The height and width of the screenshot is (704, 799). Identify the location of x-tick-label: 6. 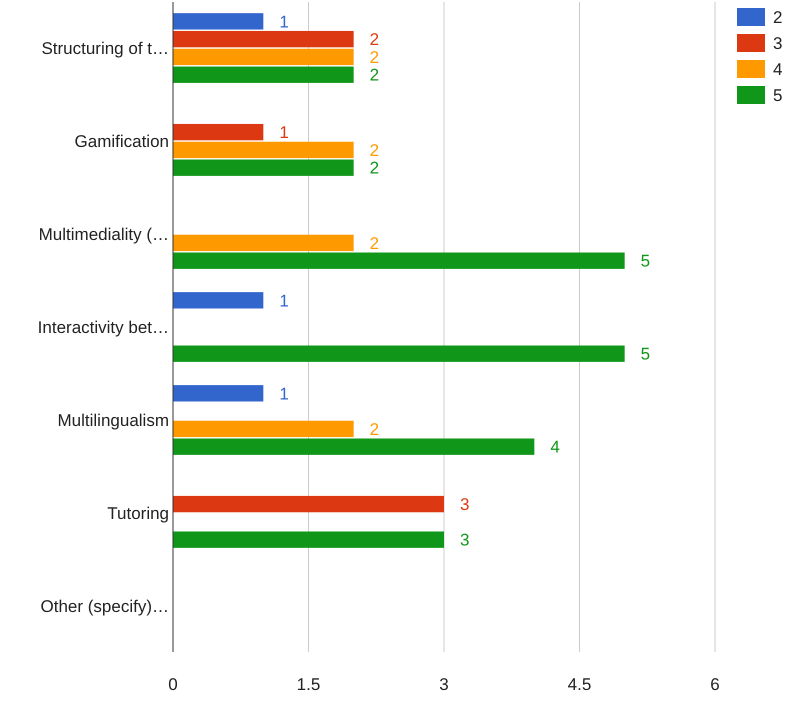
(715, 684).